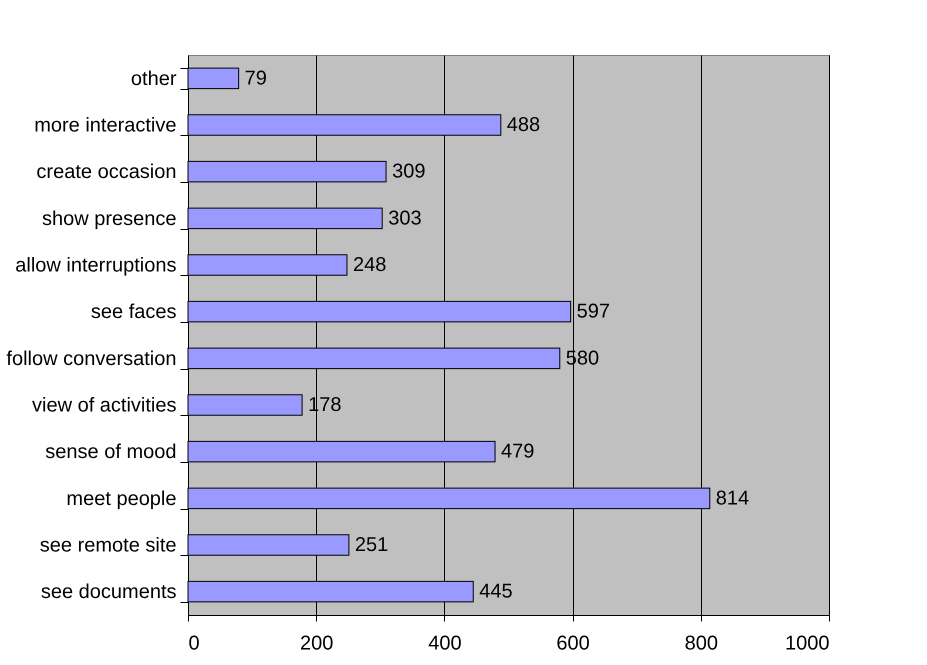 The image size is (927, 665). What do you see at coordinates (95, 265) in the screenshot?
I see `y-tick-label: allow interruptions` at bounding box center [95, 265].